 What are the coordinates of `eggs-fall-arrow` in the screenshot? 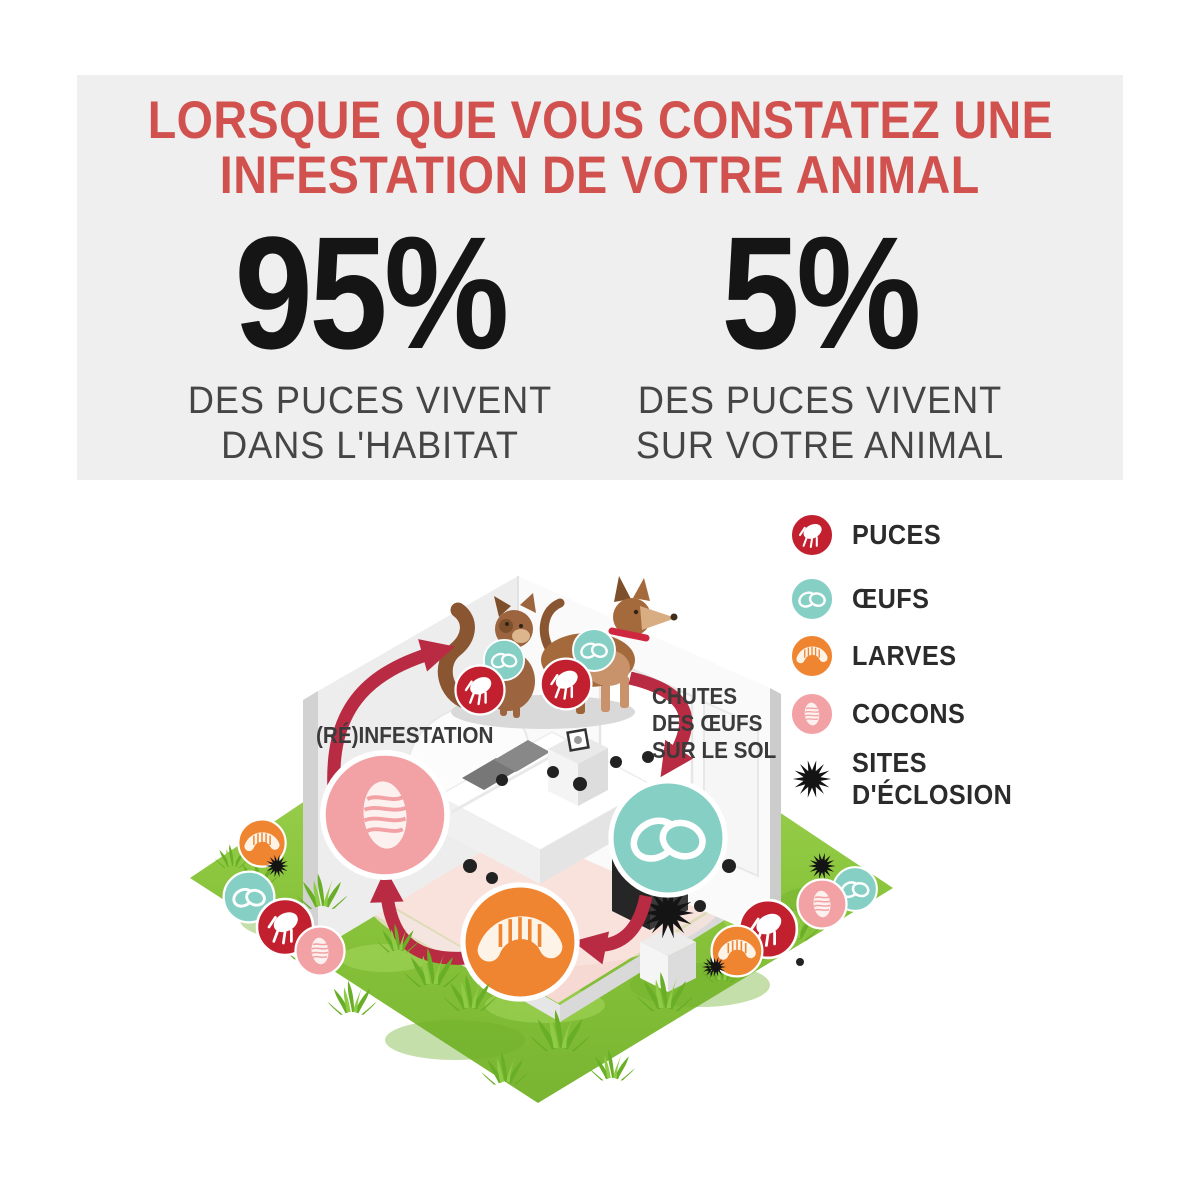 It's located at (661, 724).